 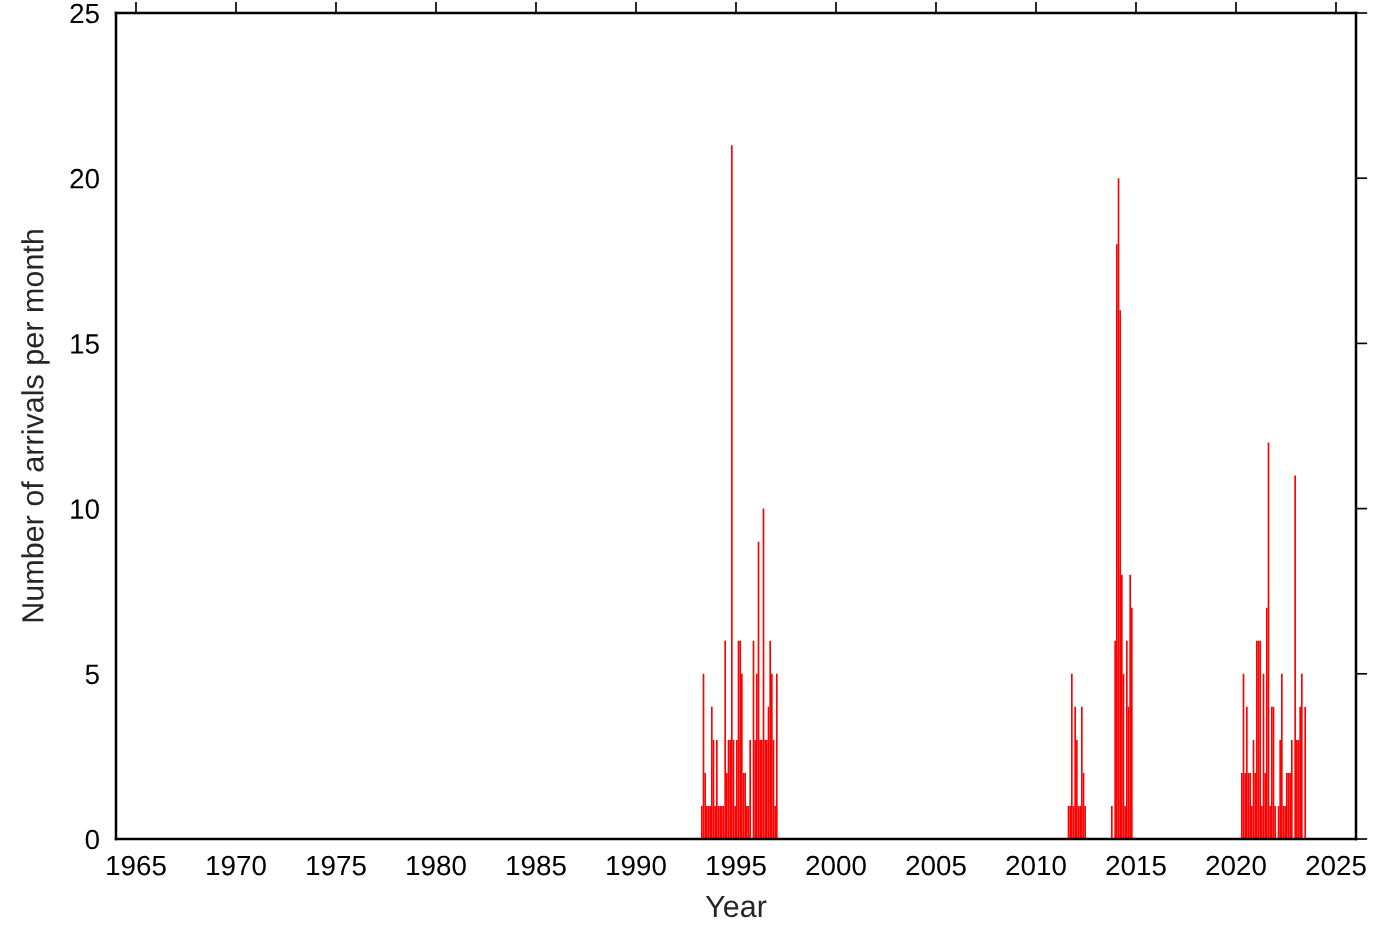 What do you see at coordinates (84, 13) in the screenshot?
I see `y-tick-label: 25` at bounding box center [84, 13].